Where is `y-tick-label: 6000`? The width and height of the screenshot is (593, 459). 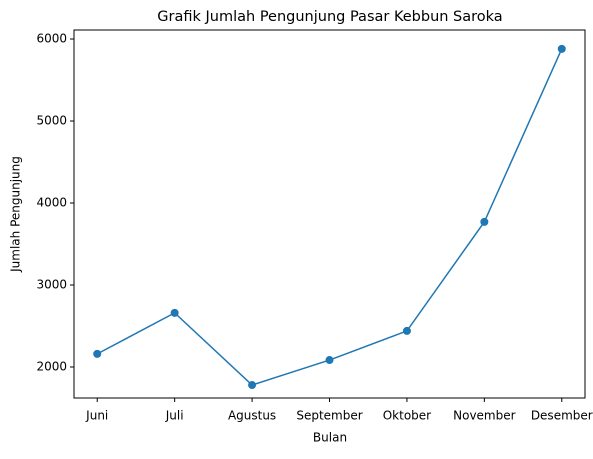 y-tick-label: 6000 is located at coordinates (51, 39).